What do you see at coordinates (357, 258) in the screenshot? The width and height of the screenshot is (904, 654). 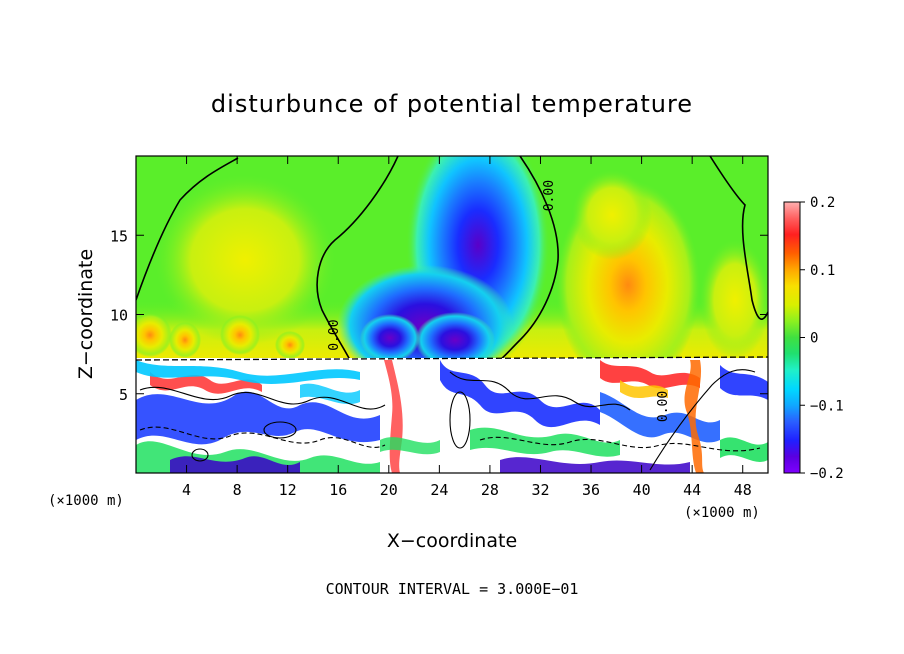 I see `zero-contour-center-west` at bounding box center [357, 258].